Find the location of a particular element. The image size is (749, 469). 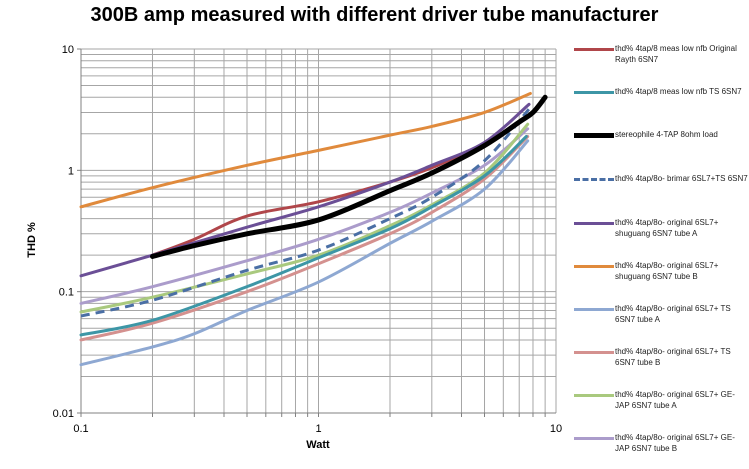

y-tick-label: 10 is located at coordinates (68, 50).